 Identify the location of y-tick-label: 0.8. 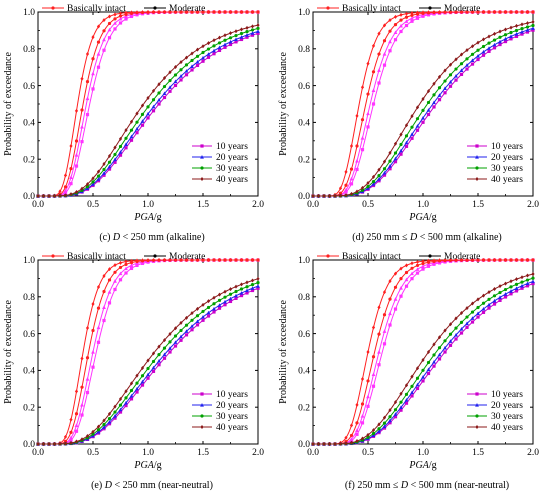
(29, 298).